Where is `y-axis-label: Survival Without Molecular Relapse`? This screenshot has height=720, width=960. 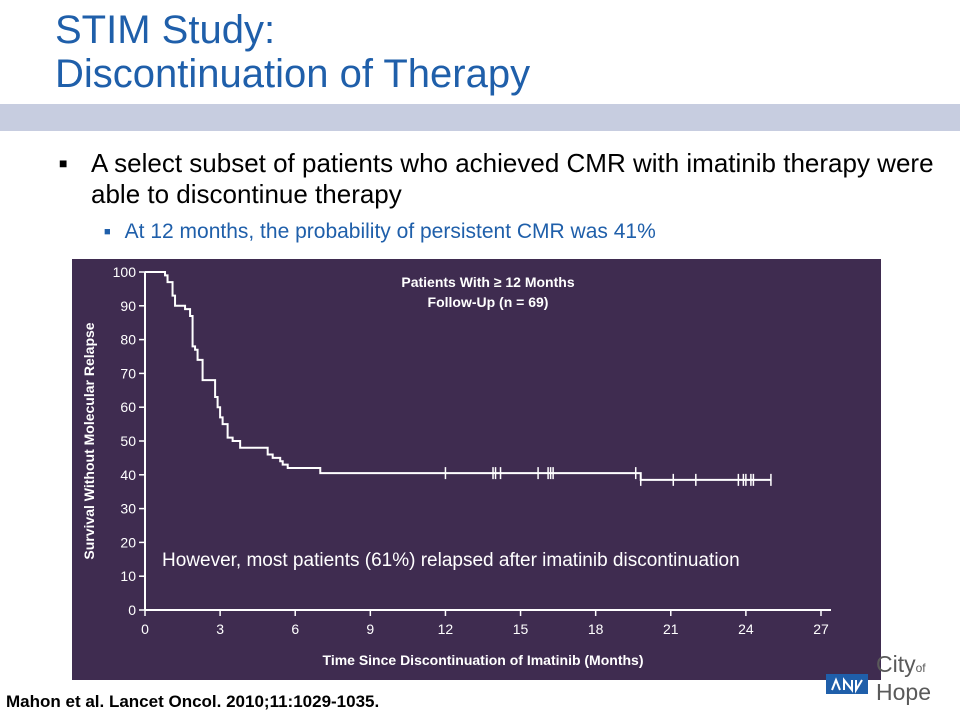 y-axis-label: Survival Without Molecular Relapse is located at coordinates (89, 440).